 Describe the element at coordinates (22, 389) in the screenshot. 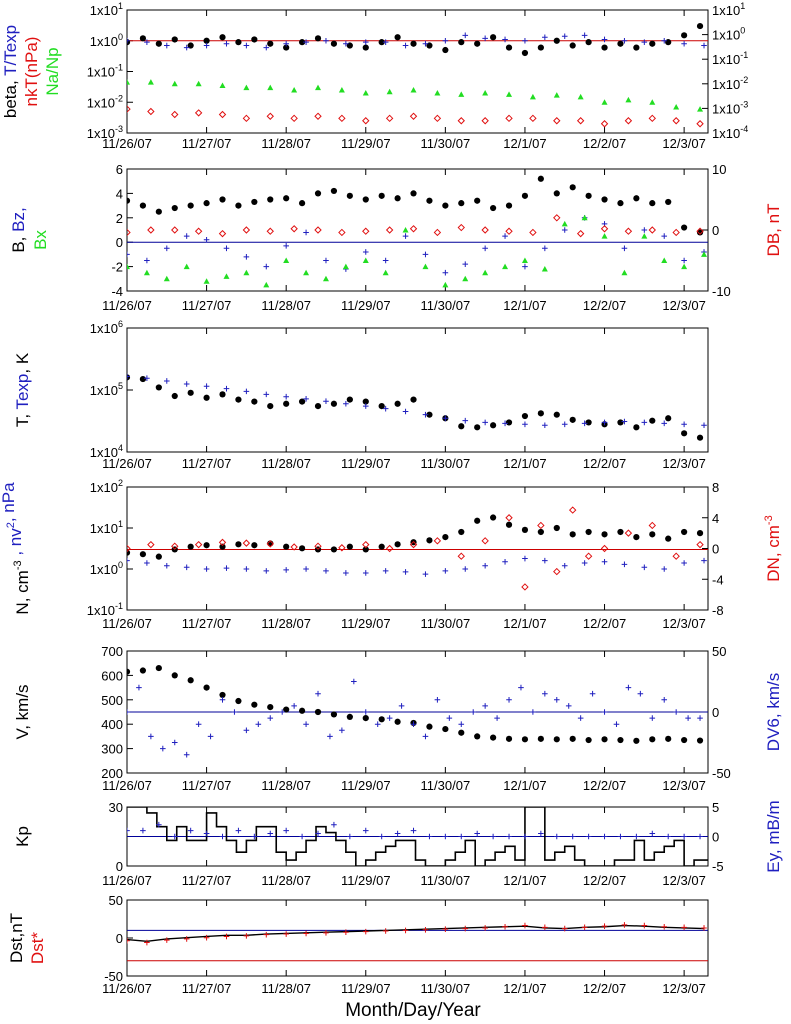

I see `y-axis-label: T, Texp, K` at that location.